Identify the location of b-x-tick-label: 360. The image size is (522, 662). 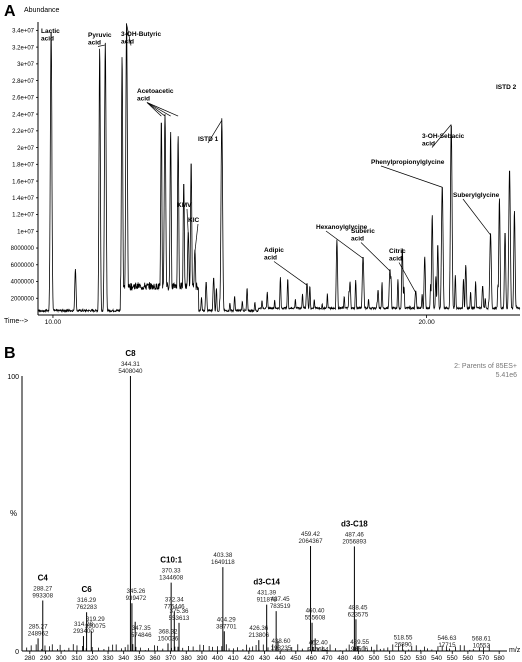
(155, 658).